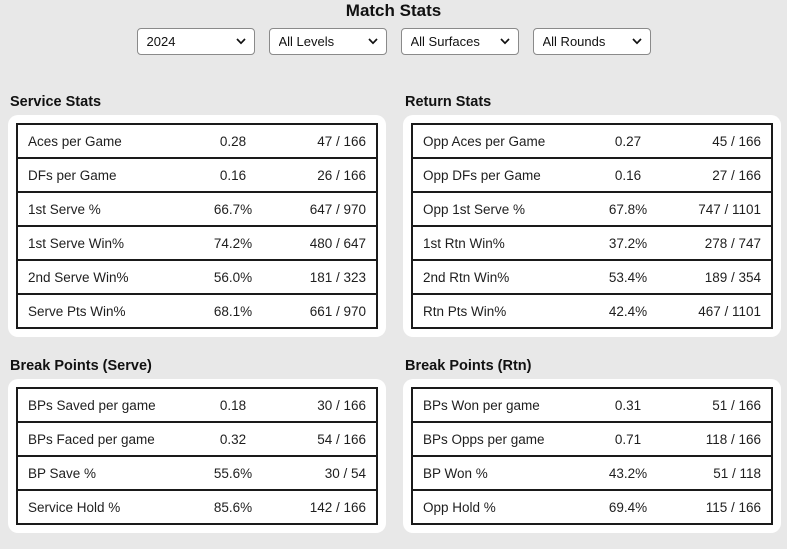 The width and height of the screenshot is (787, 549). What do you see at coordinates (725, 208) in the screenshot?
I see `stat-ratio: 747 / 1101` at bounding box center [725, 208].